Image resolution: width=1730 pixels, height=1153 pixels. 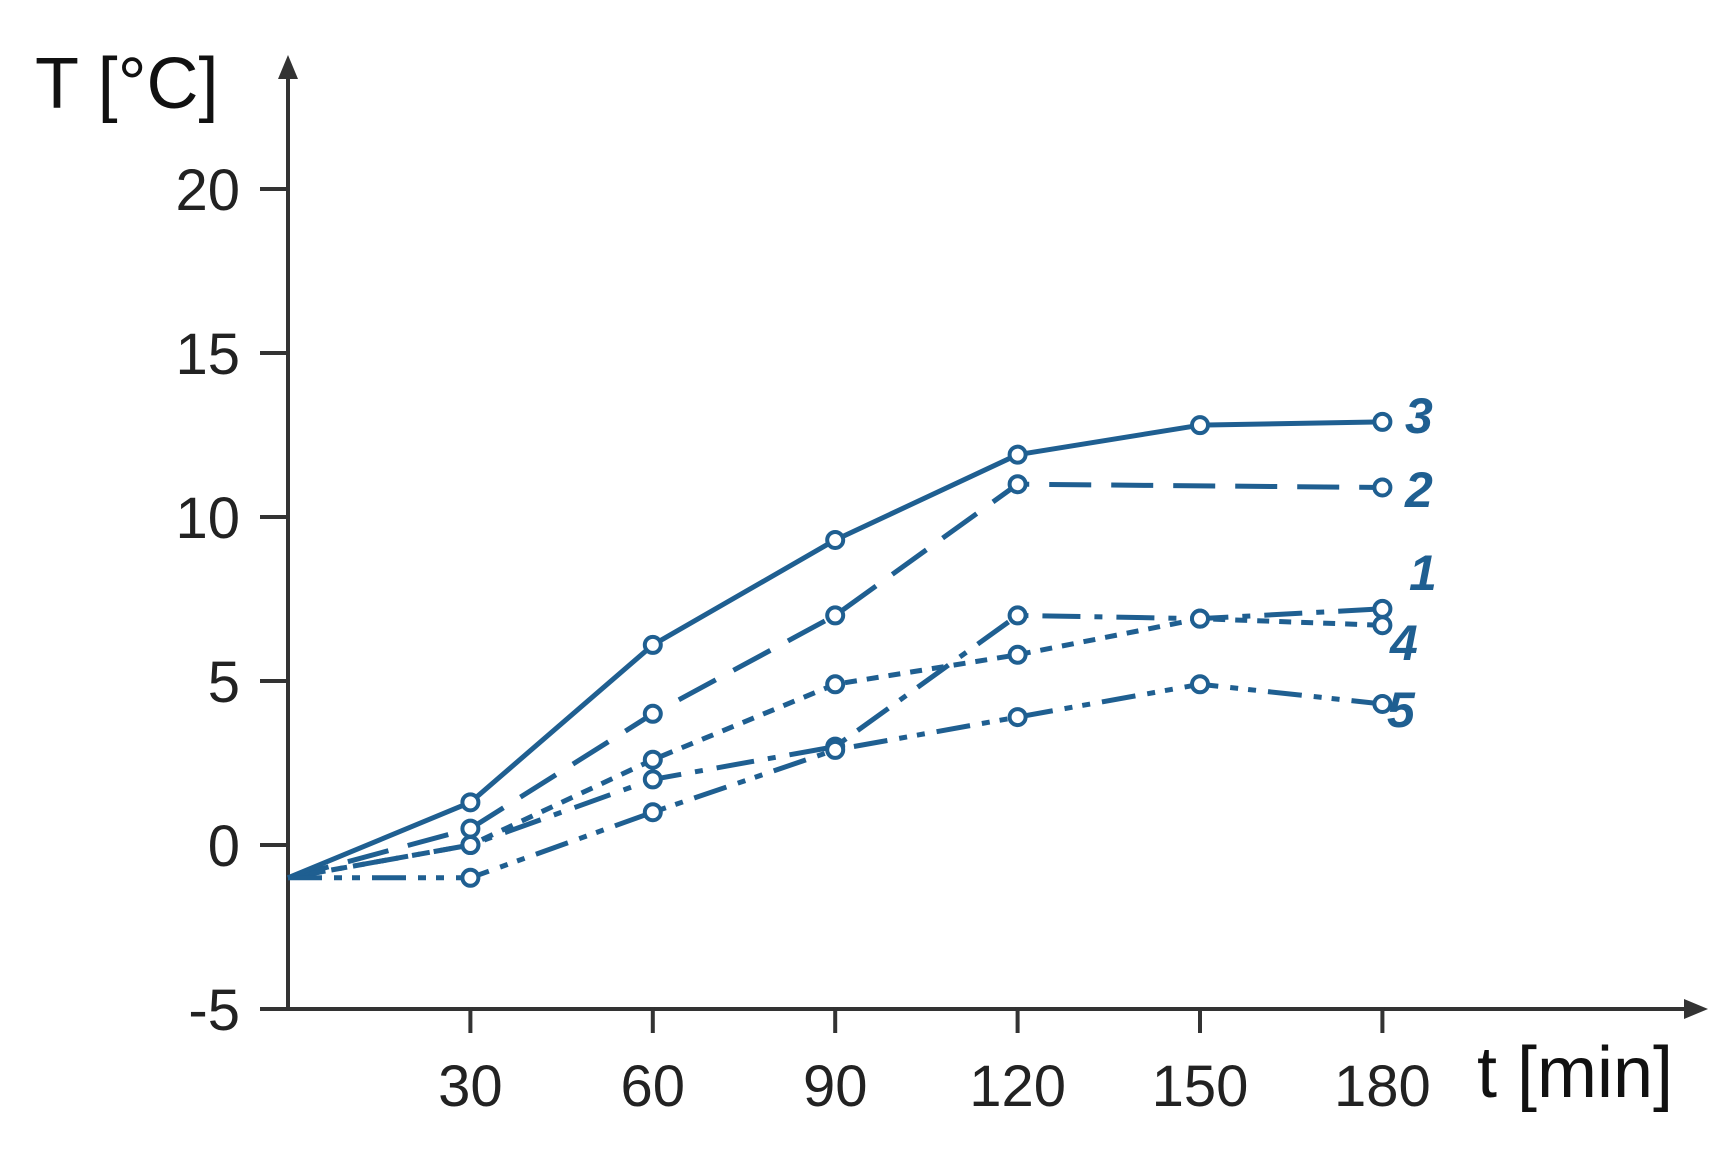 I want to click on x-axis-arrow-icon, so click(x=1696, y=1009).